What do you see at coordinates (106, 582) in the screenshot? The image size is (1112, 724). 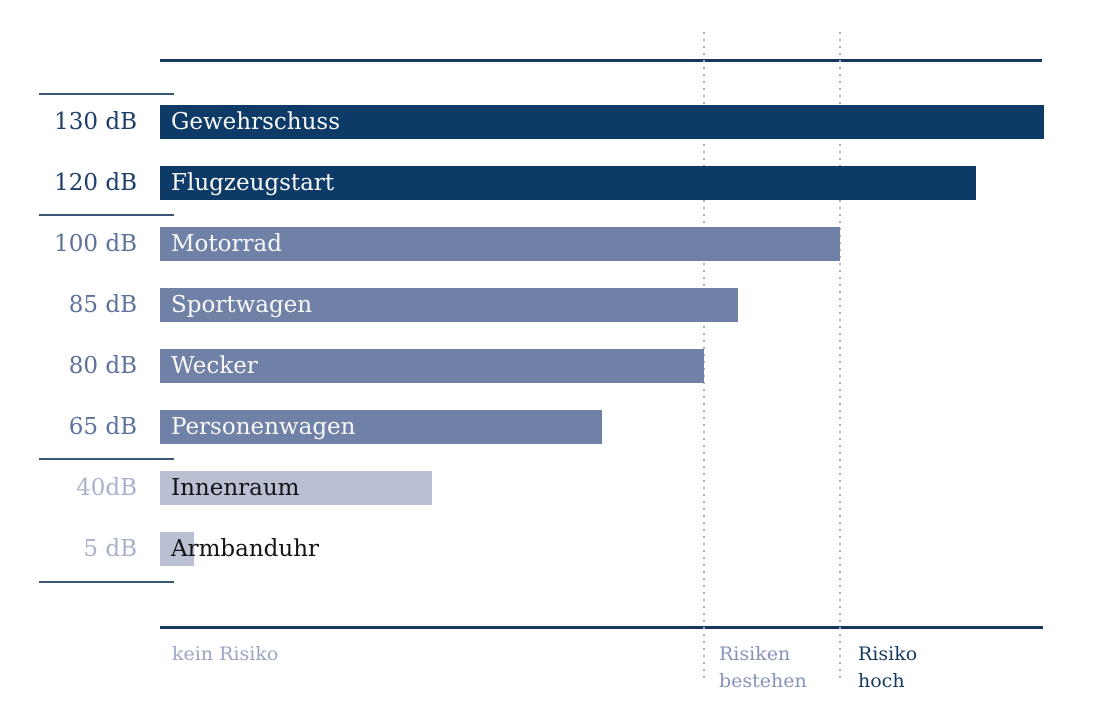 I see `group-separator-bottom` at bounding box center [106, 582].